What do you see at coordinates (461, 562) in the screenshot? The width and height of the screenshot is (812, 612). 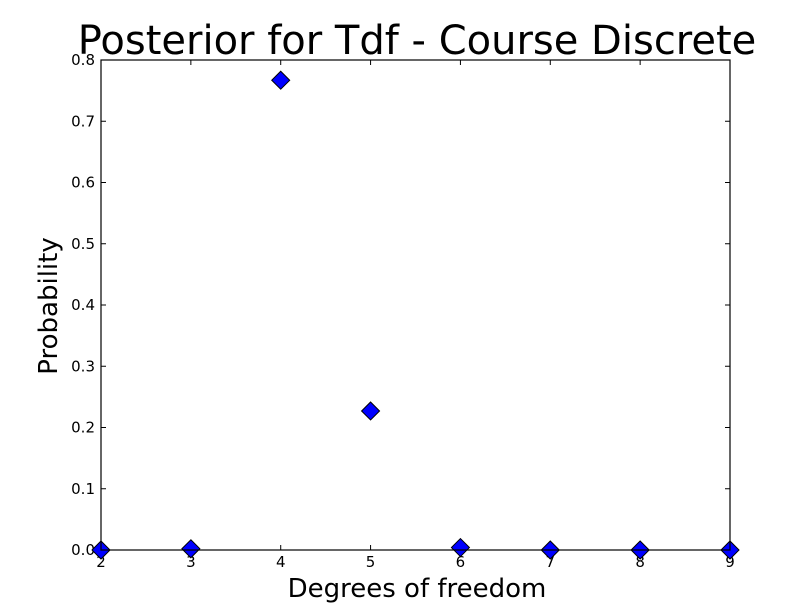 I see `x-tick-label: 6` at bounding box center [461, 562].